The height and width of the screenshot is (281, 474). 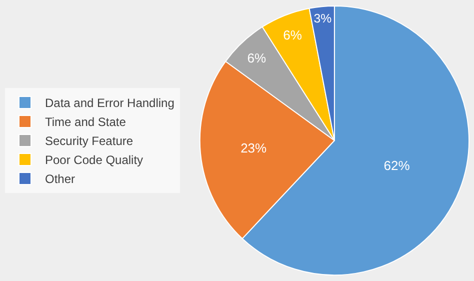 What do you see at coordinates (85, 122) in the screenshot?
I see `legend-label: Time and State` at bounding box center [85, 122].